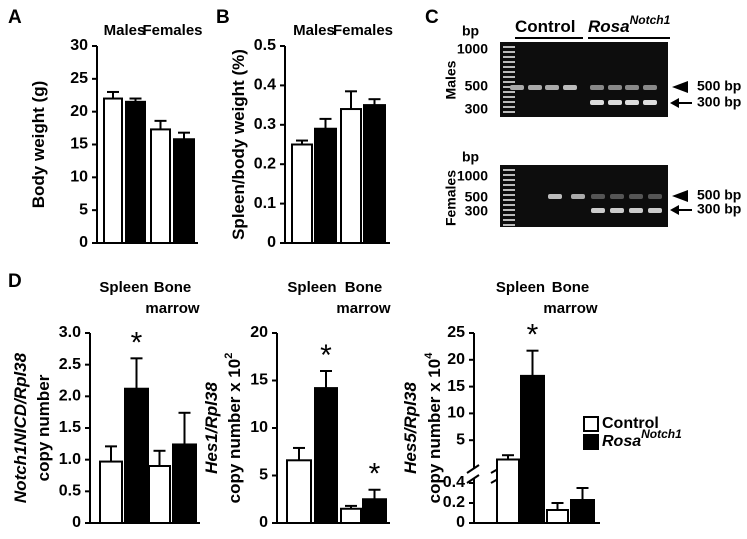  I want to click on y-axis-label: Hes1/Rpl38, so click(211, 428).